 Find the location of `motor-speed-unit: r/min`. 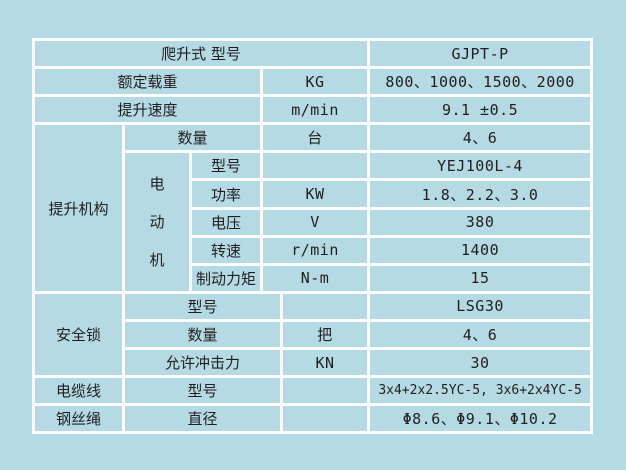

motor-speed-unit: r/min is located at coordinates (315, 250).